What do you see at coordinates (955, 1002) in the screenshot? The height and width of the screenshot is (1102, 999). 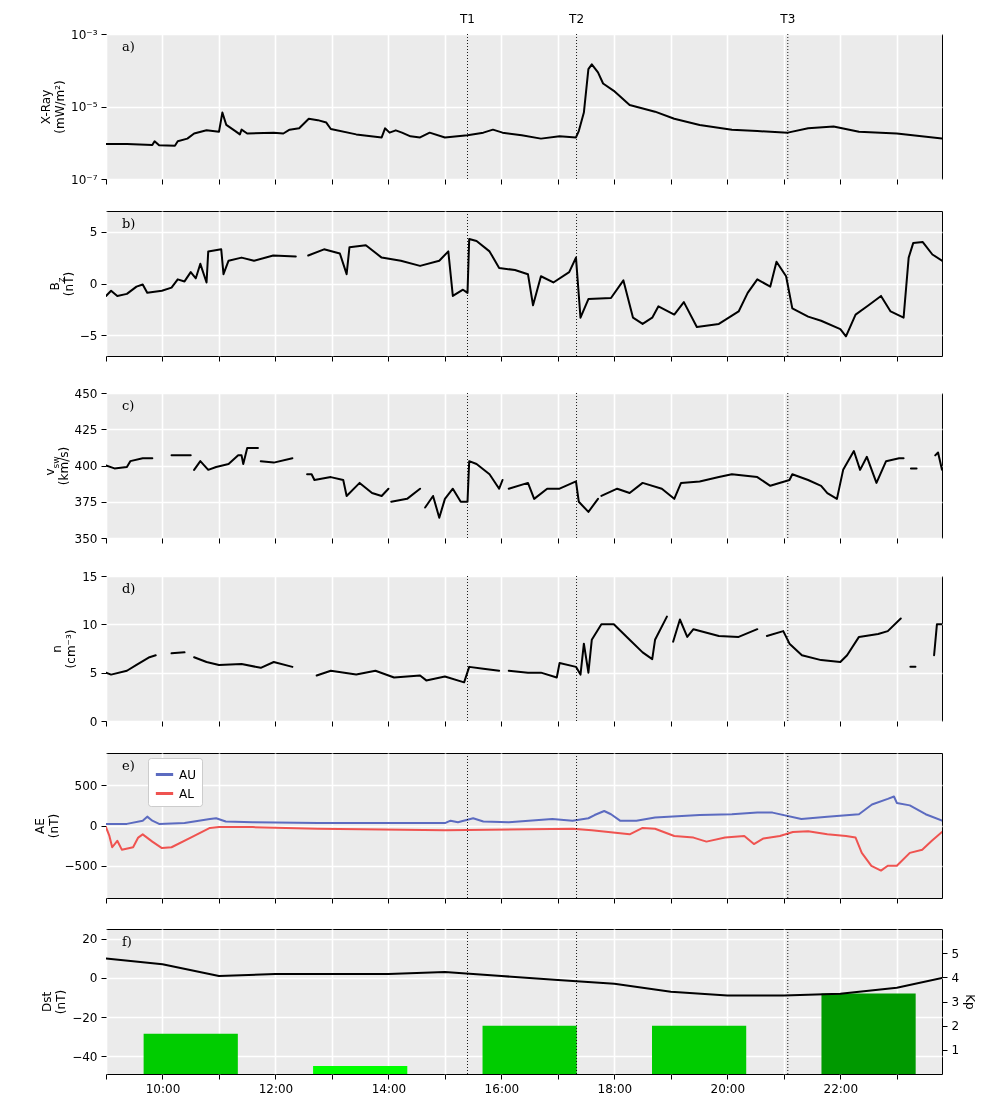 I see `y2-tick-label: 3` at bounding box center [955, 1002].